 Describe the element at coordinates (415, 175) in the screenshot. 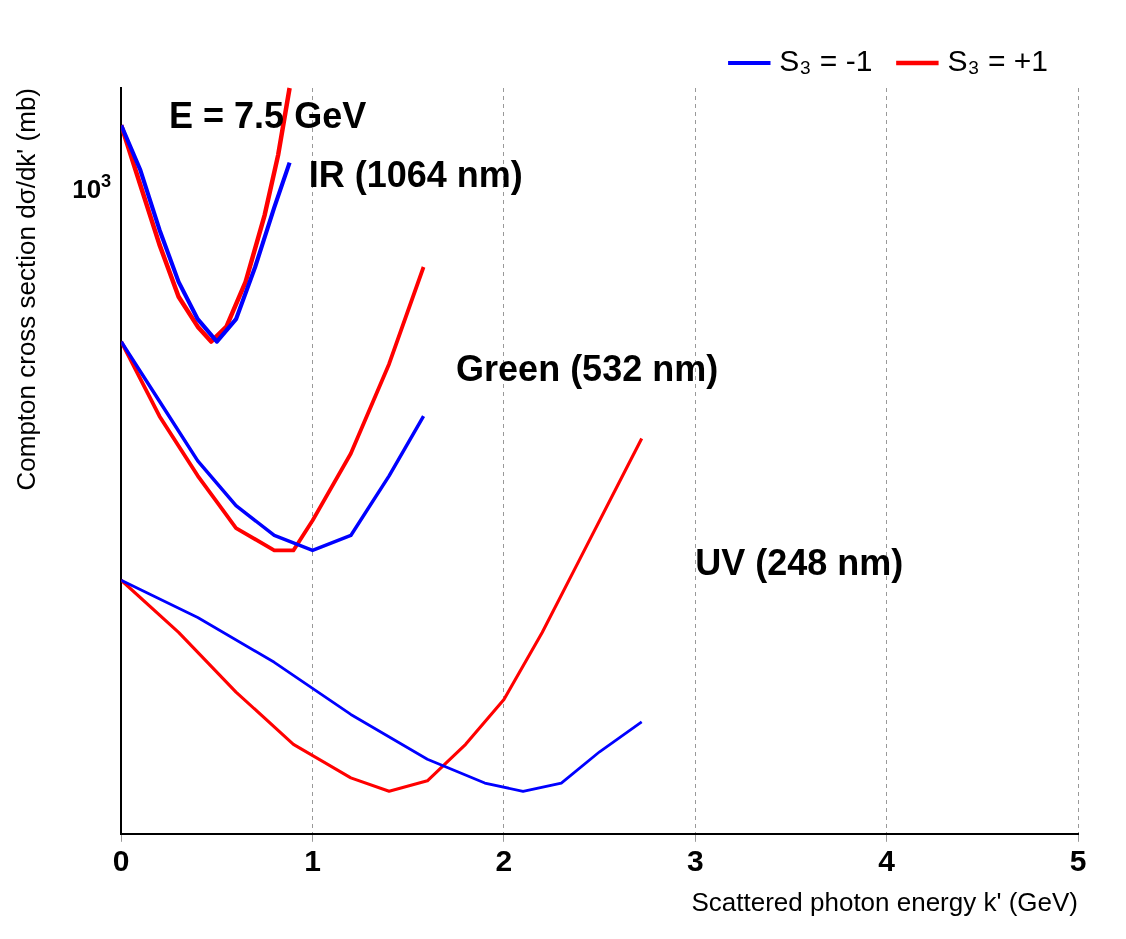

I see `annotation: IR (1064 nm)` at that location.